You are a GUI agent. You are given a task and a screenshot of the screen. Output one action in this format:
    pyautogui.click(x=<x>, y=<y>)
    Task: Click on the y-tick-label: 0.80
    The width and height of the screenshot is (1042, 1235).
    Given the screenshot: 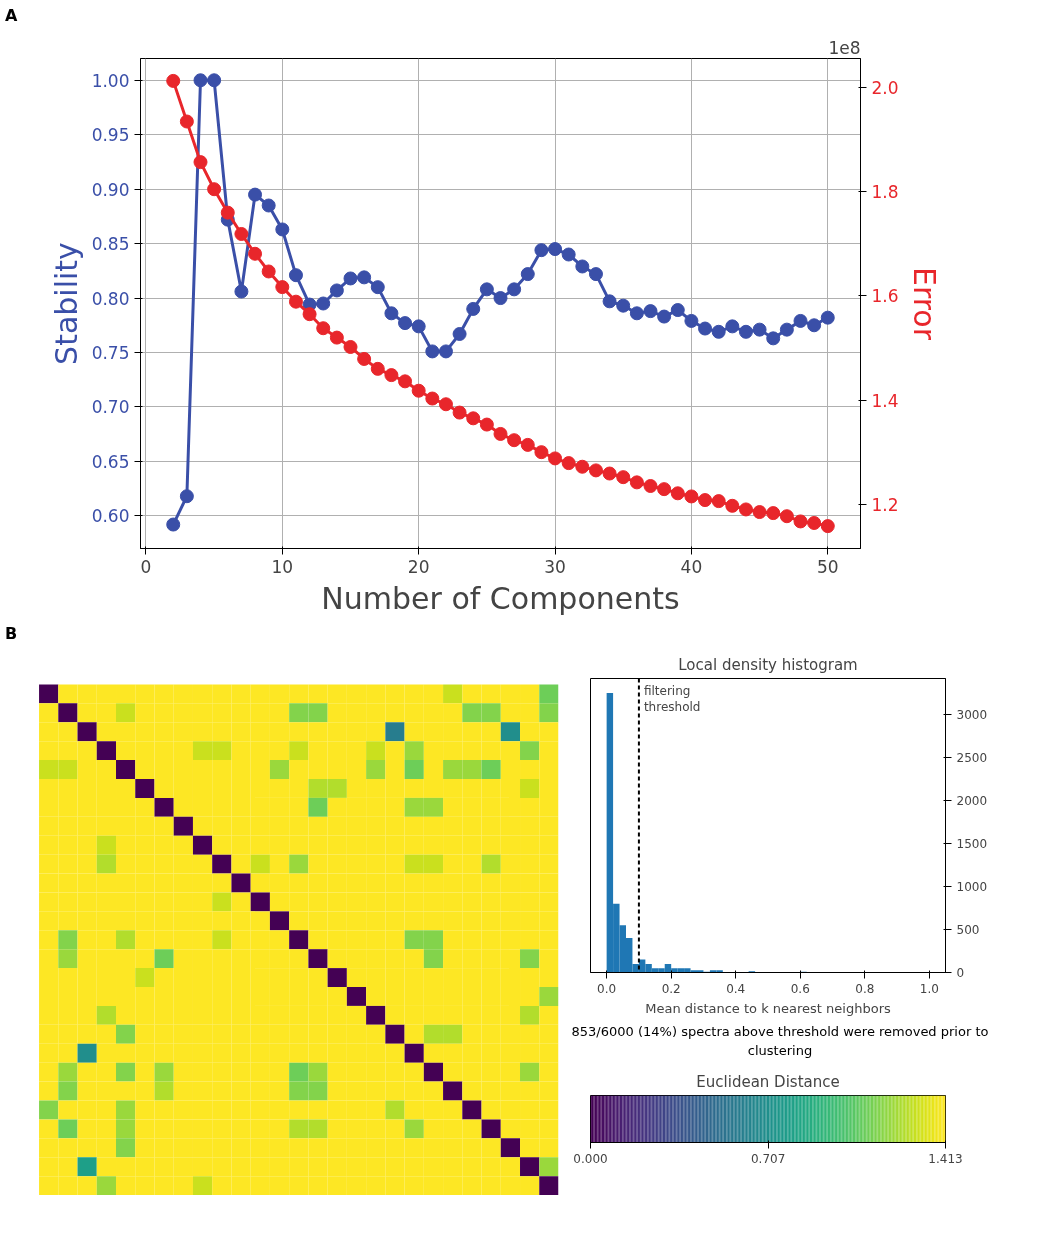 What is the action you would take?
    pyautogui.click(x=110, y=298)
    